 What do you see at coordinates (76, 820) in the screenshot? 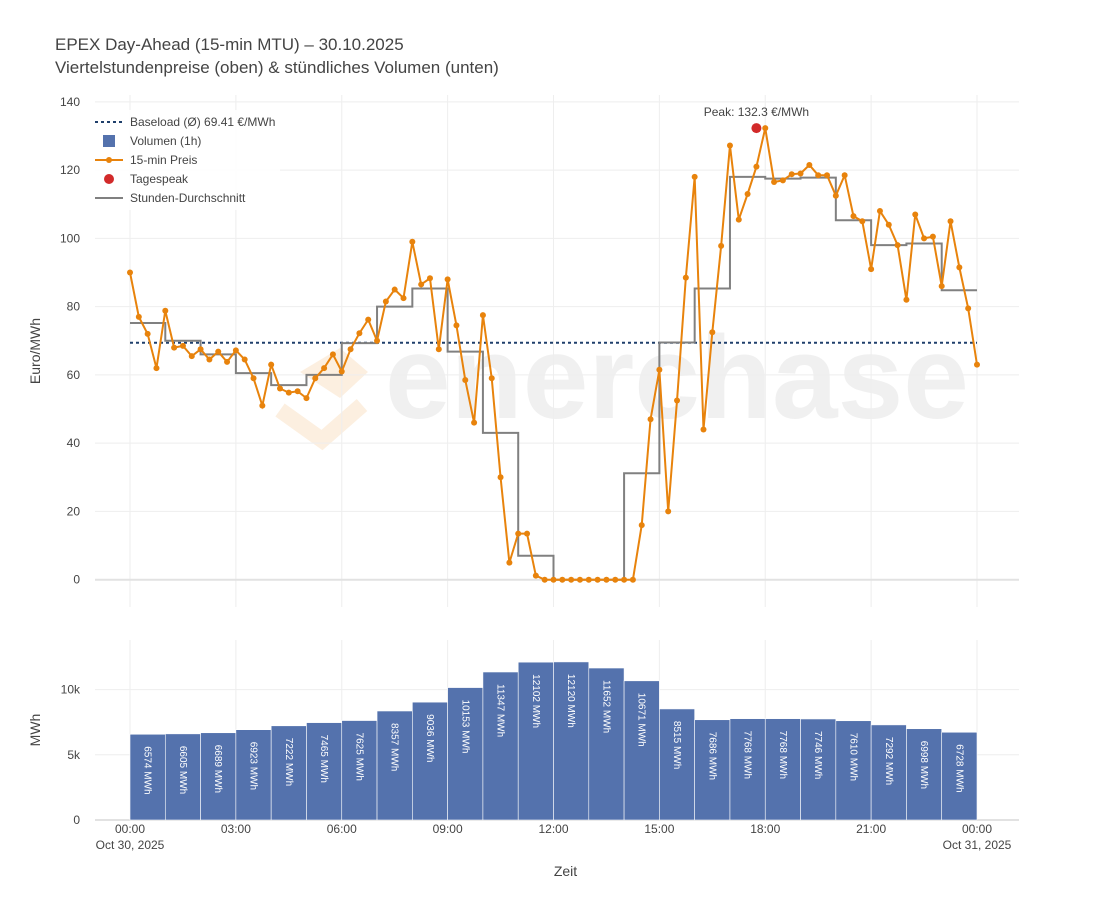
I see `y-tick-label: 0` at bounding box center [76, 820].